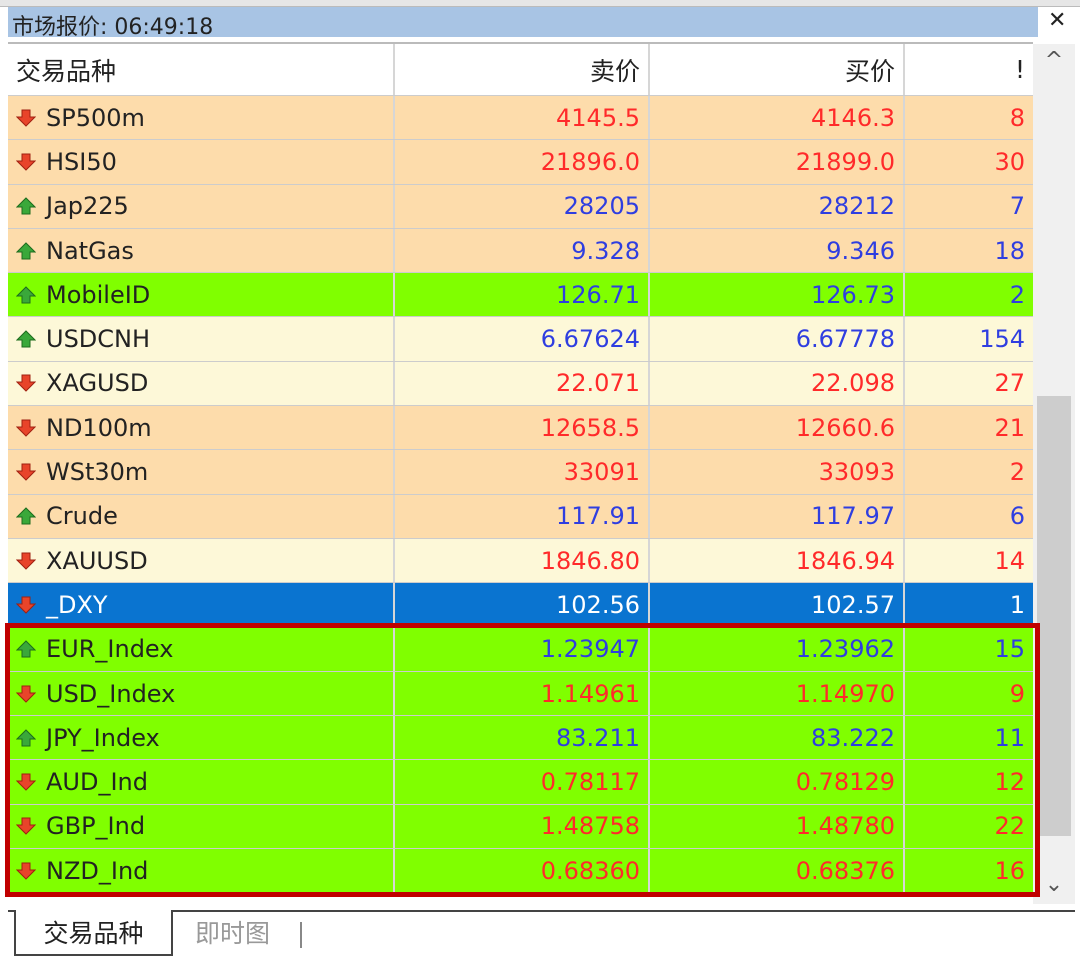 The width and height of the screenshot is (1080, 962). I want to click on bid-cell: 12658.5, so click(522, 428).